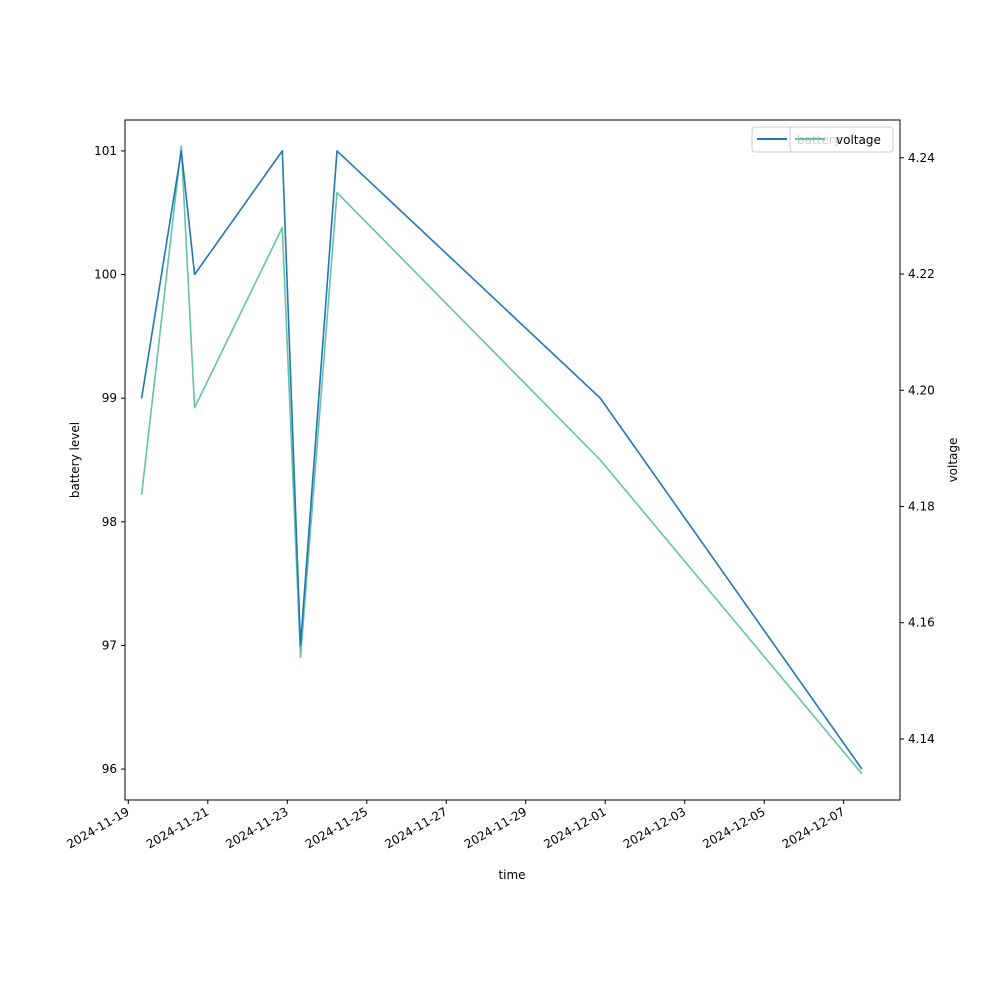 The image size is (1000, 1000). Describe the element at coordinates (511, 875) in the screenshot. I see `x-axis-label: time` at that location.